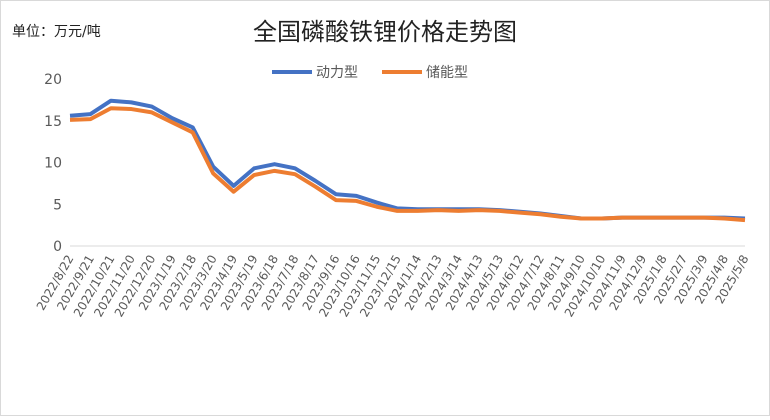 The height and width of the screenshot is (420, 770). What do you see at coordinates (53, 164) in the screenshot?
I see `y-tick-label: 10` at bounding box center [53, 164].